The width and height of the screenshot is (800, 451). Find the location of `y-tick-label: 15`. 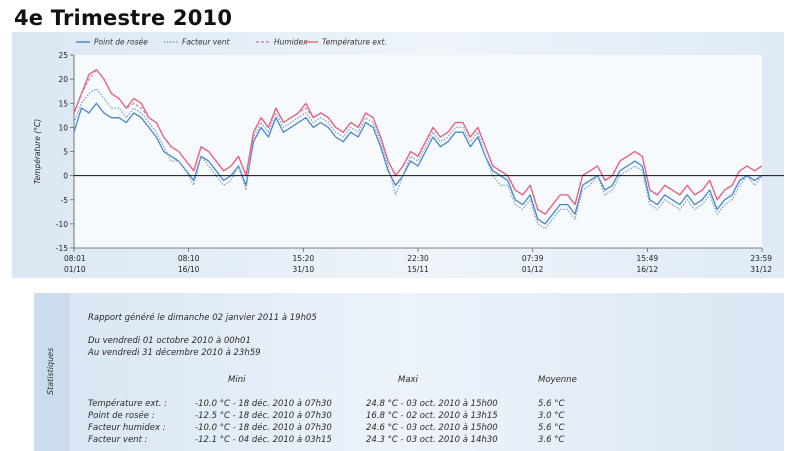

y-tick-label: 15 is located at coordinates (63, 103).